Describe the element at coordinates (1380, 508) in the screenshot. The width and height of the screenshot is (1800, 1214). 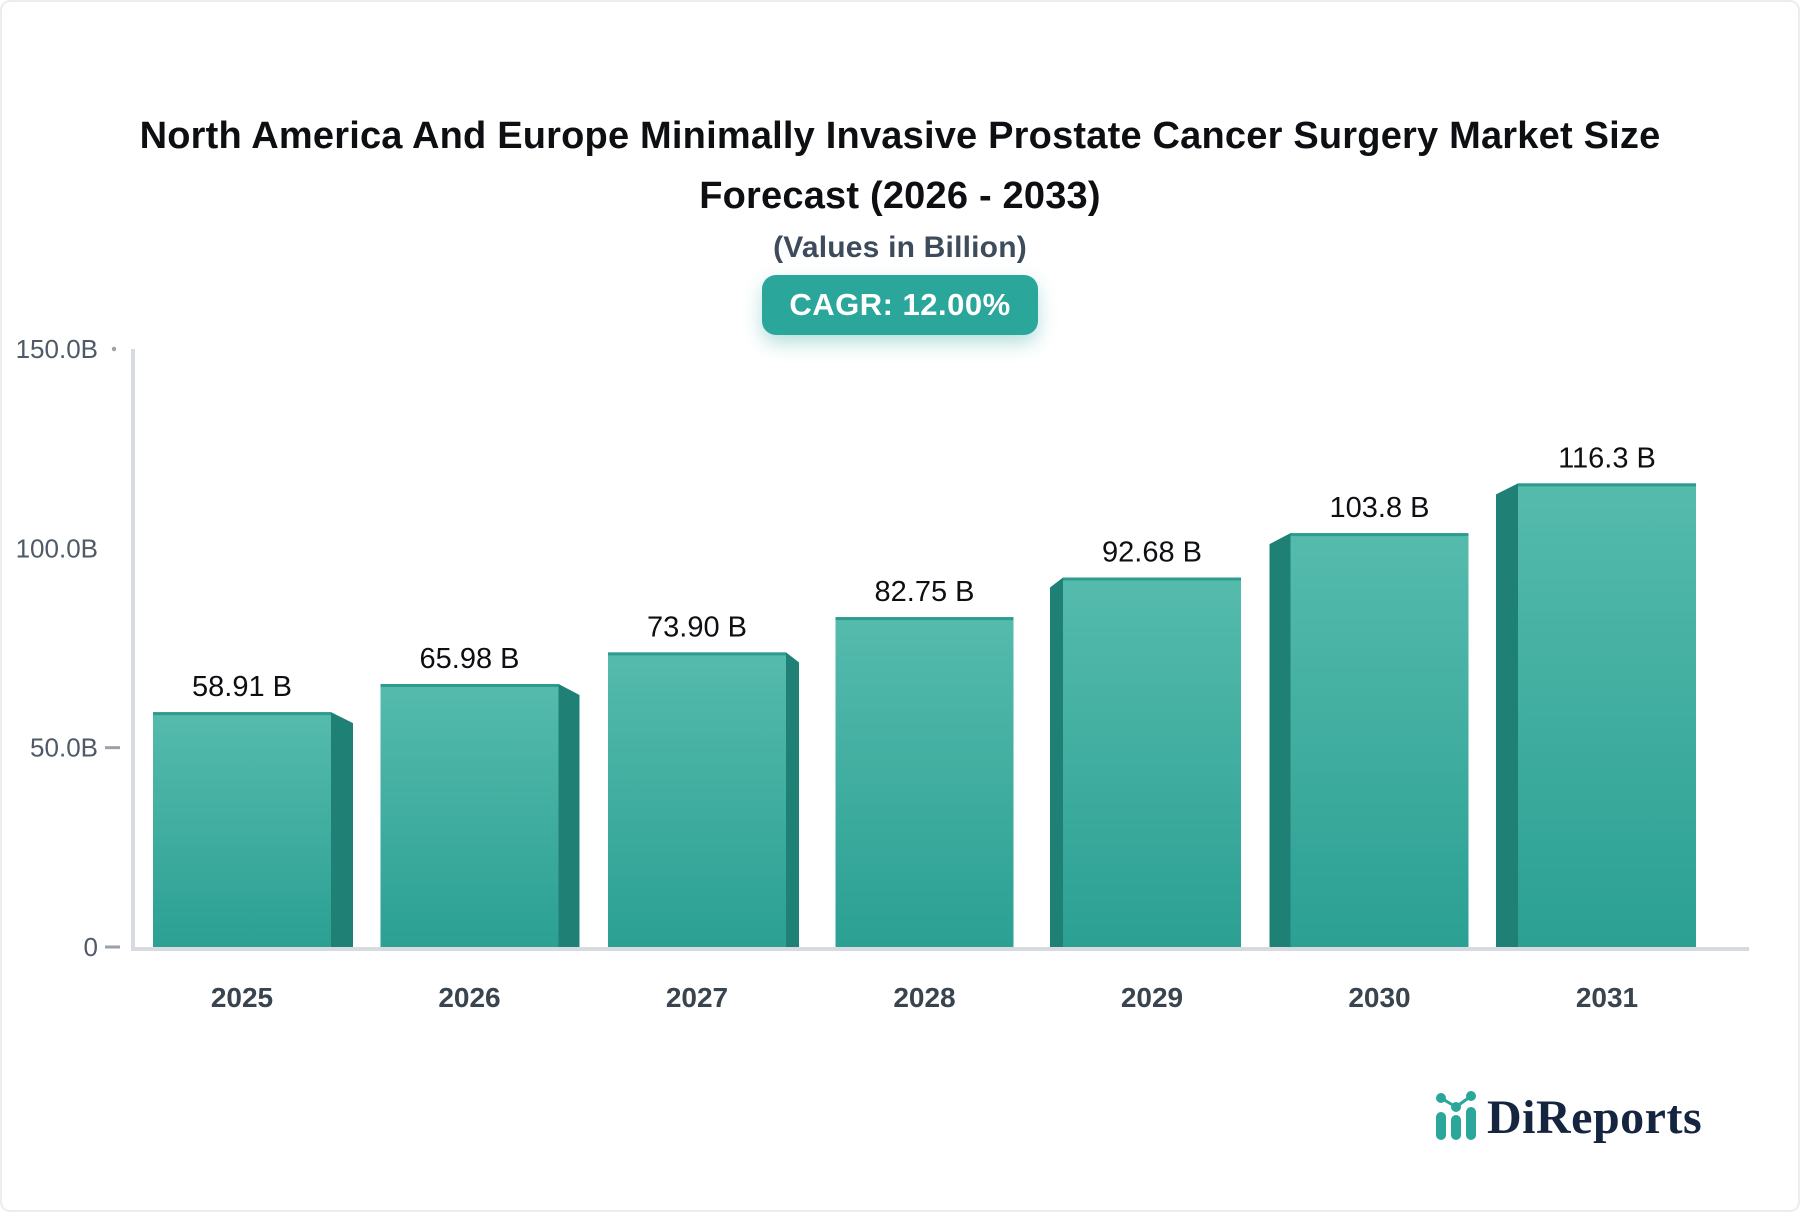
I see `bar-value-label: 103.8 B` at that location.